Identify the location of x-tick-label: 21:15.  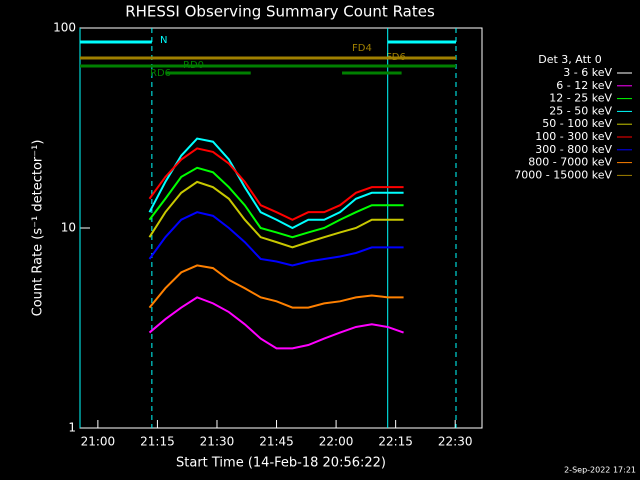
(157, 442).